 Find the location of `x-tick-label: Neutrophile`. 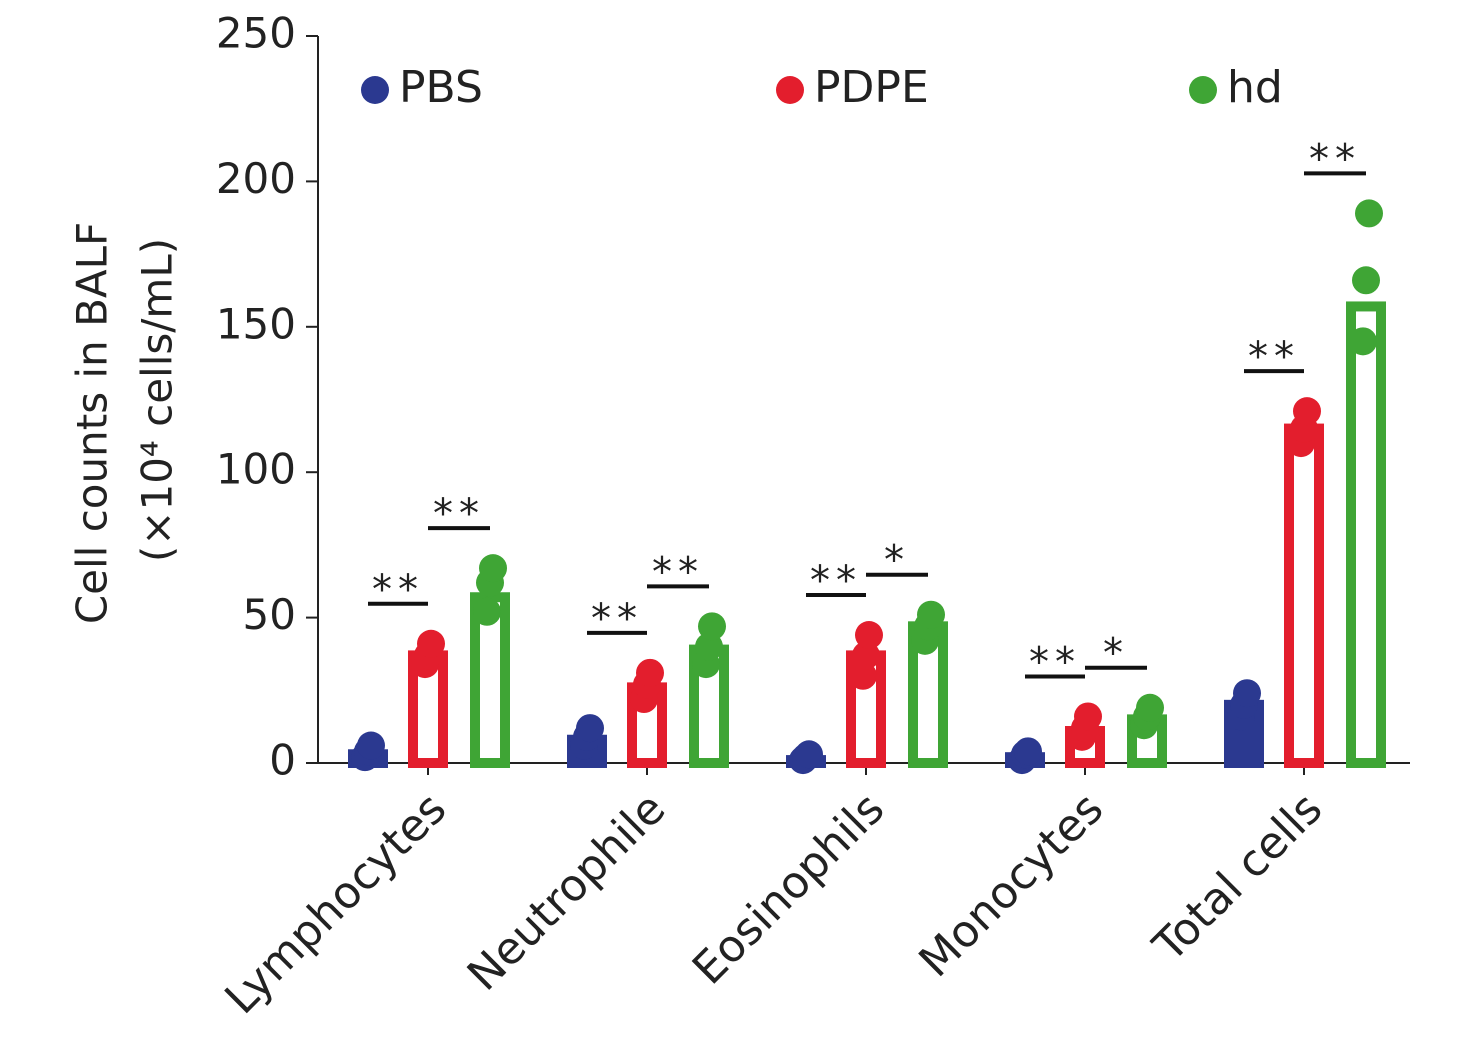

x-tick-label: Neutrophile is located at coordinates (566, 891).